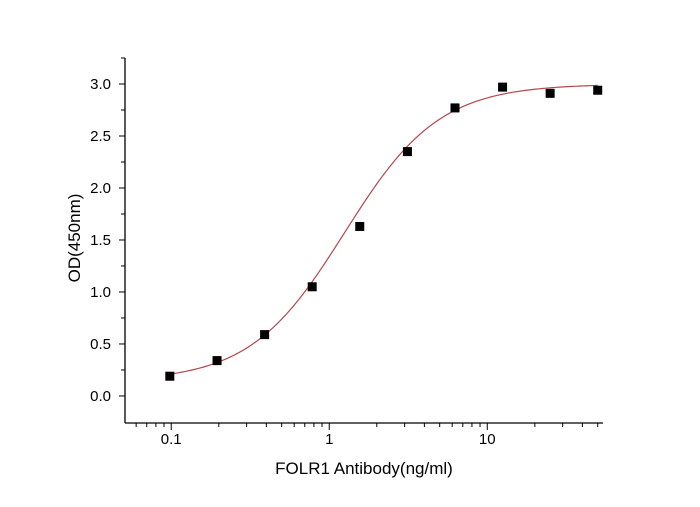 This screenshot has height=507, width=700. Describe the element at coordinates (329, 439) in the screenshot. I see `x-tick-label: 1` at that location.